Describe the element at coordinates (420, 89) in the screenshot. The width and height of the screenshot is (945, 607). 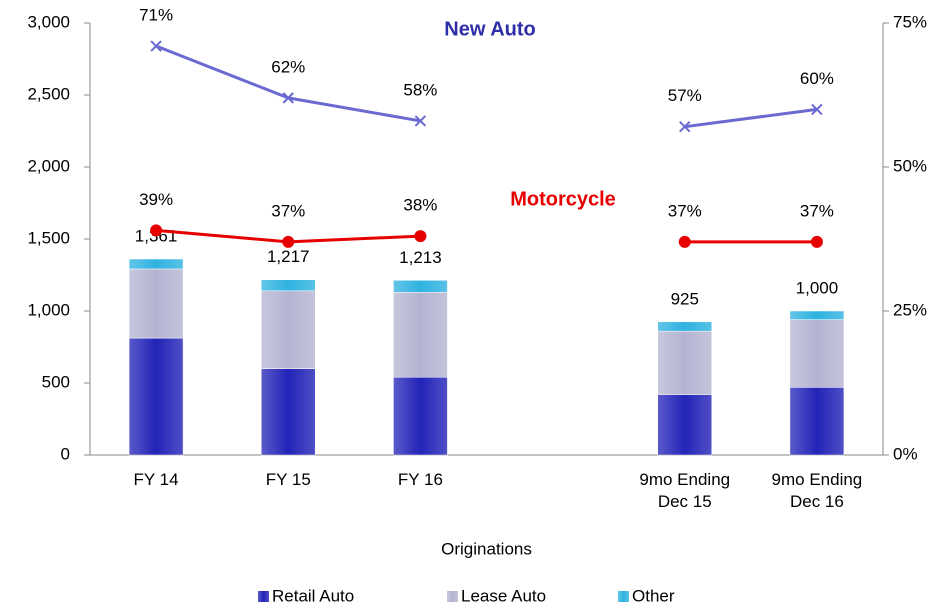
I see `data-label: 58%` at that location.